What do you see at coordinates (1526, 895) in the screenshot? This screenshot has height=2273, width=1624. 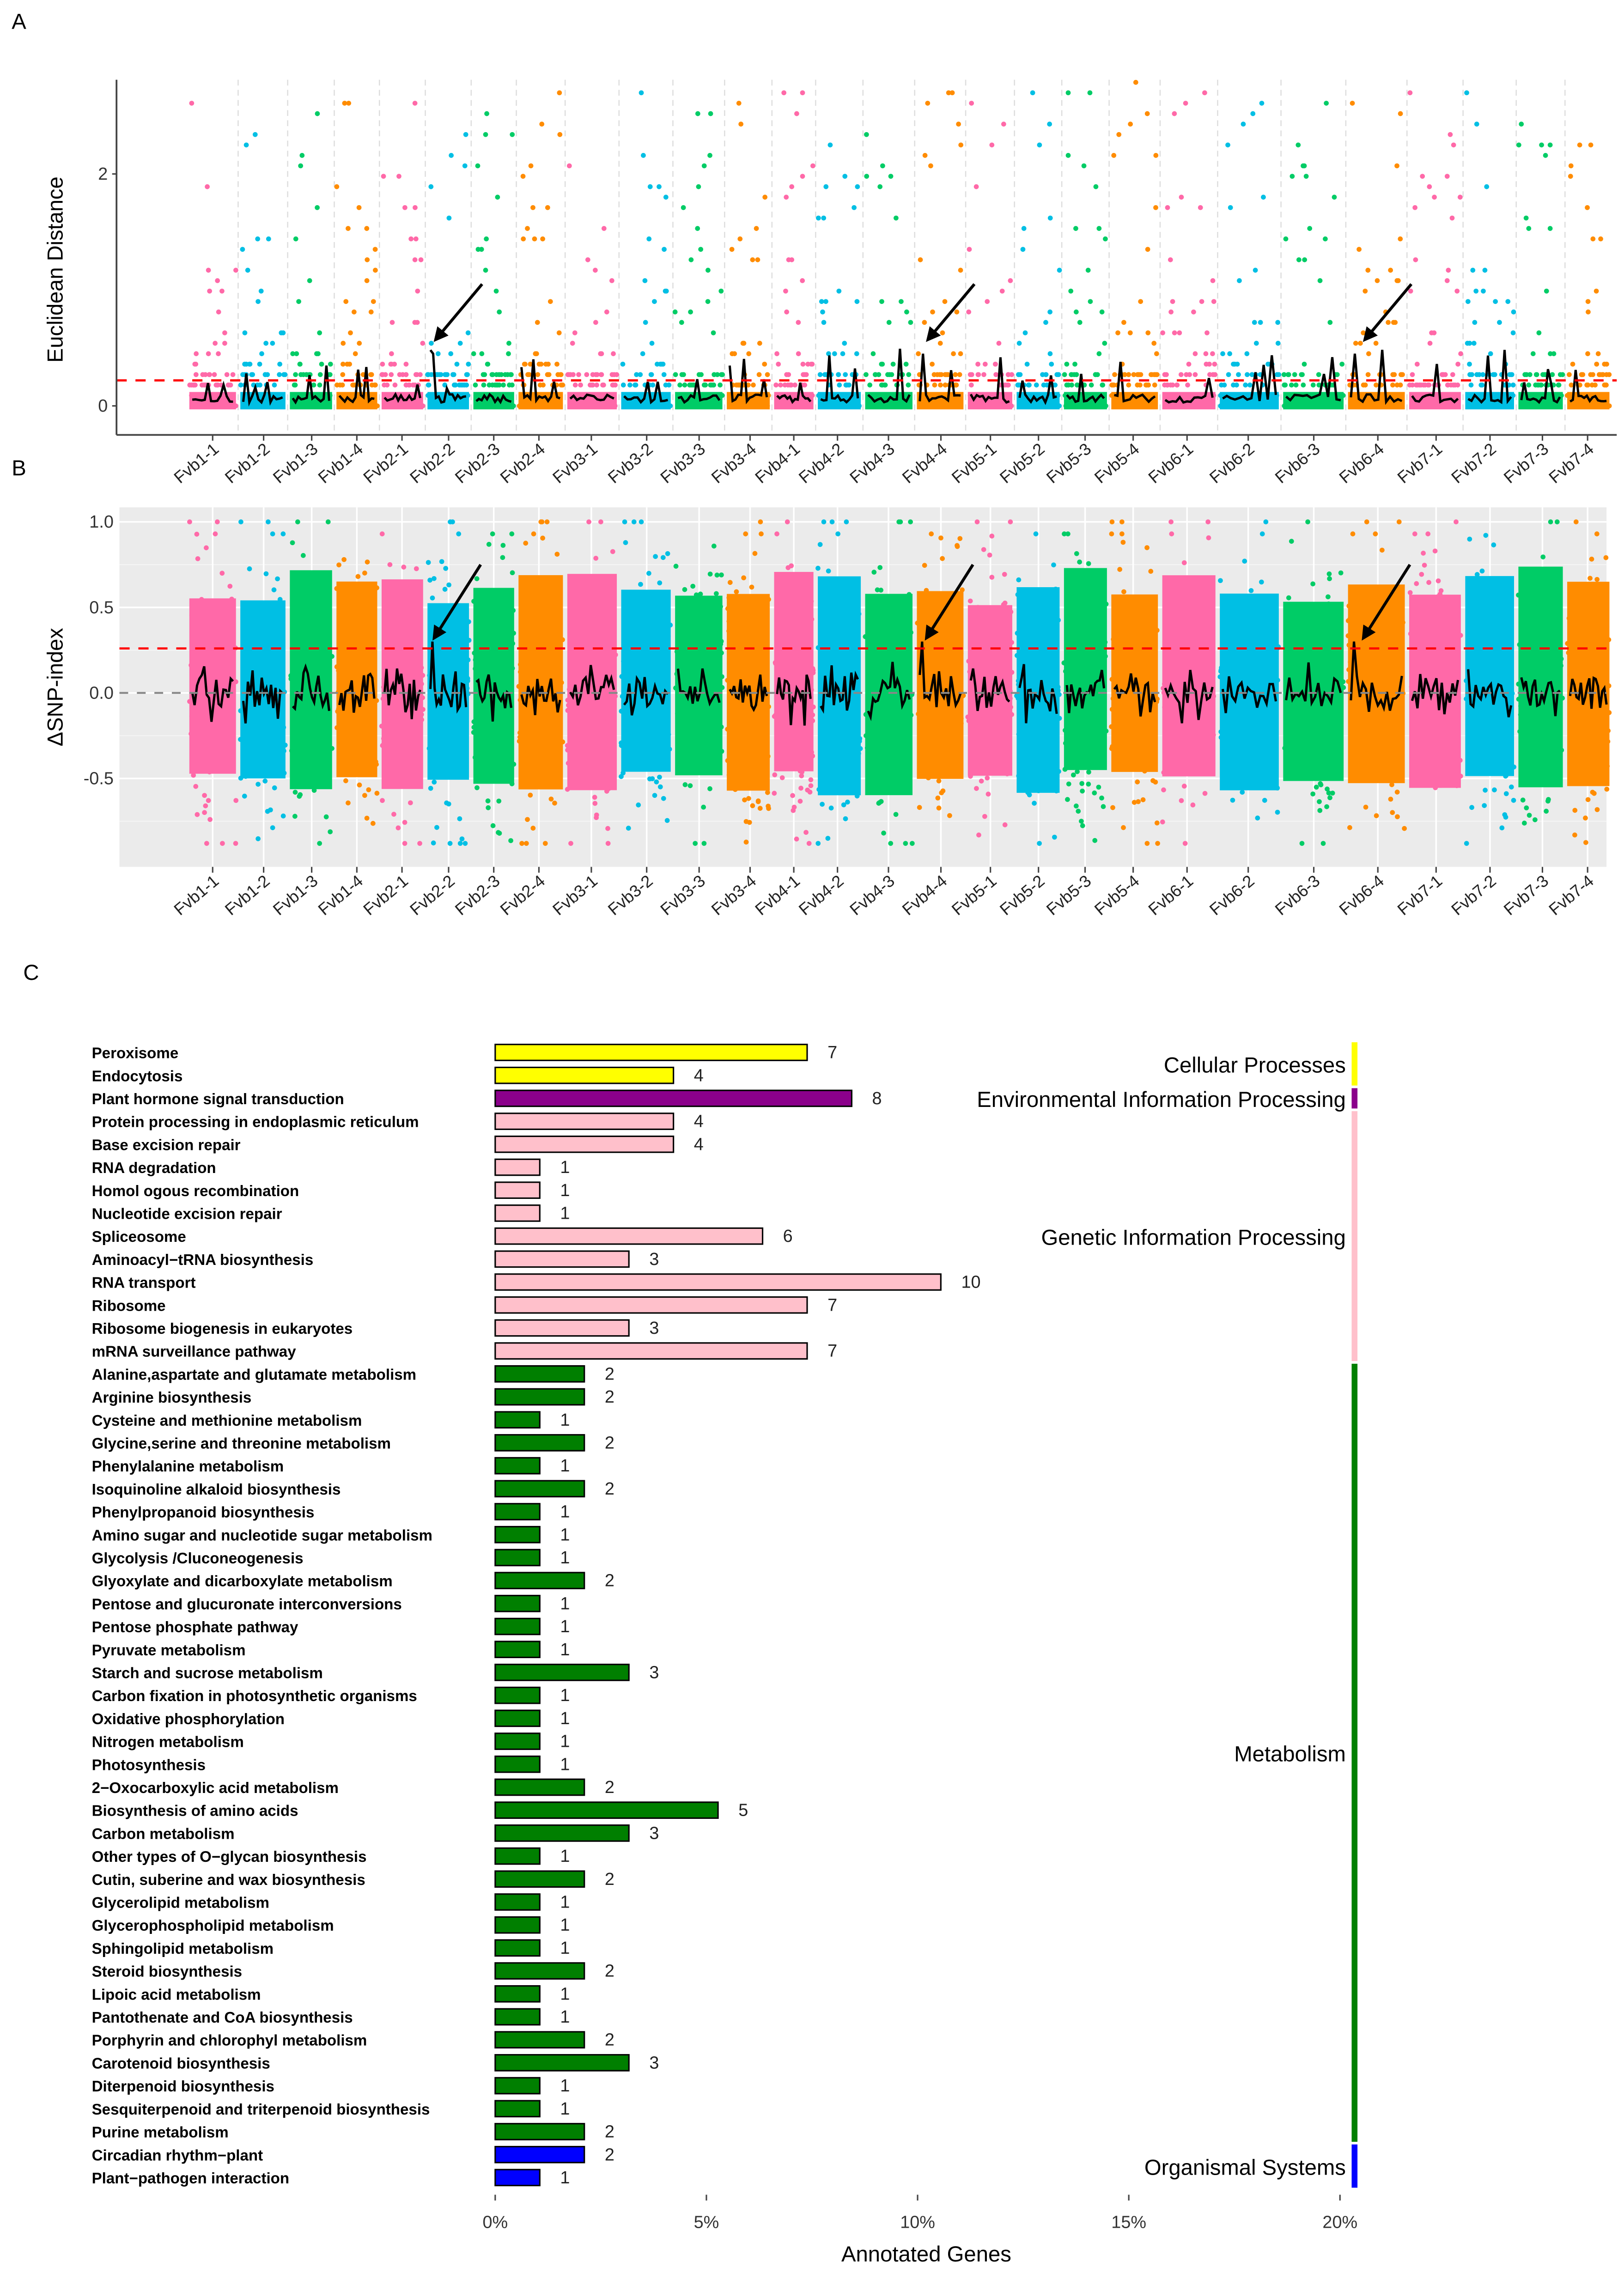 I see `chromosome-label: Fvb7-3` at bounding box center [1526, 895].